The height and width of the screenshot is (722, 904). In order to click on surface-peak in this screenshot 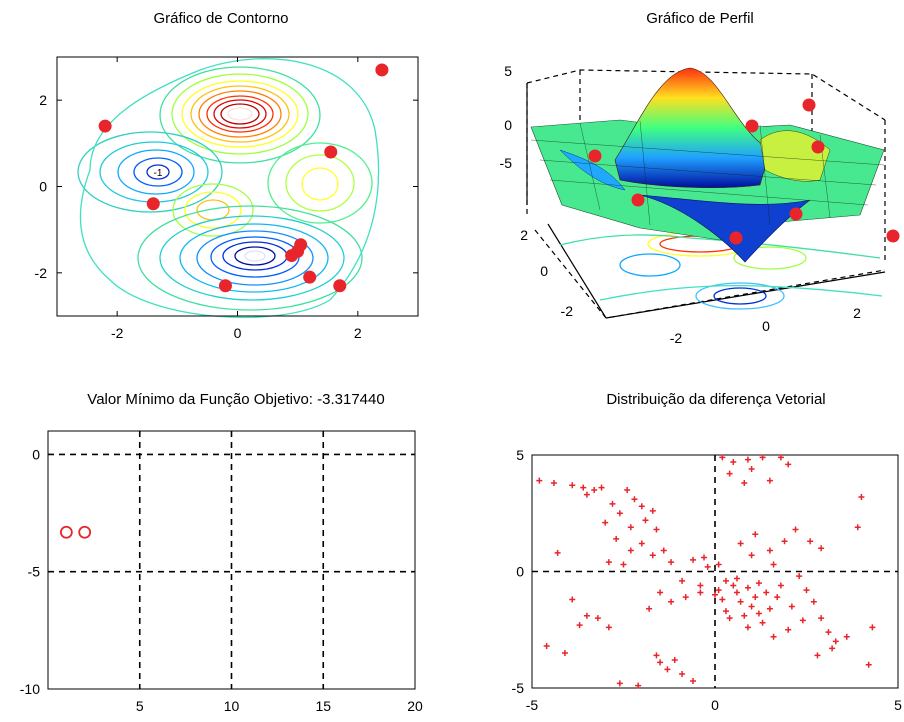, I will do `click(692, 128)`.